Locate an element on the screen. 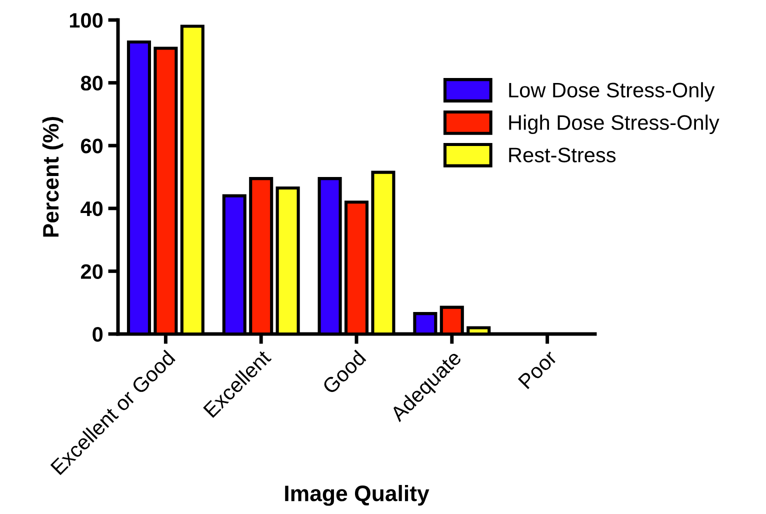 This screenshot has height=514, width=766. y-tick-label: 0 is located at coordinates (97, 334).